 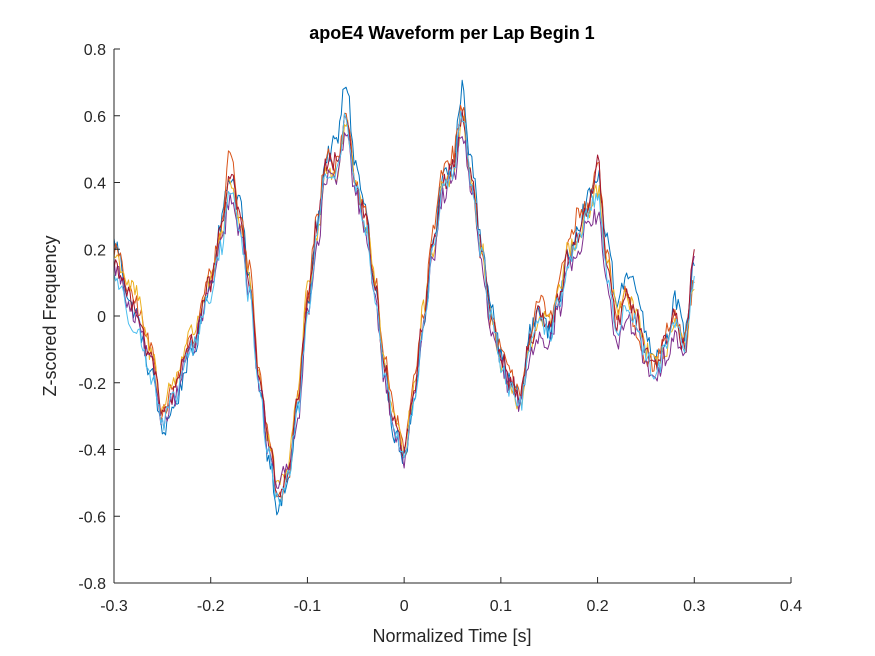 What do you see at coordinates (95, 250) in the screenshot?
I see `y-tick-label: 0.2` at bounding box center [95, 250].